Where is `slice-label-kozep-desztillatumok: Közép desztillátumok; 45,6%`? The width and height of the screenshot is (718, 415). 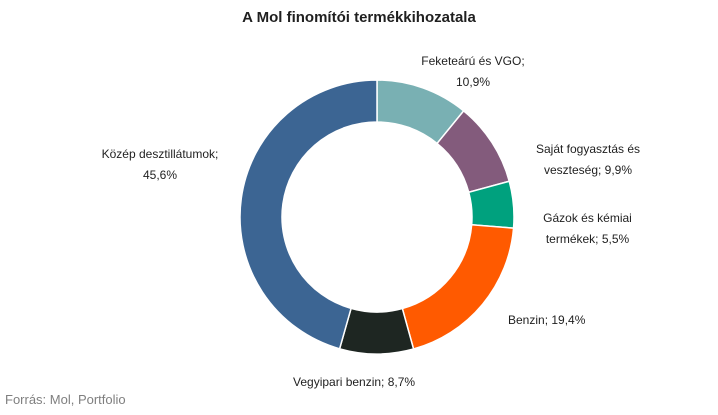 slice-label-kozep-desztillatumok: Közép desztillátumok; 45,6% is located at coordinates (160, 165).